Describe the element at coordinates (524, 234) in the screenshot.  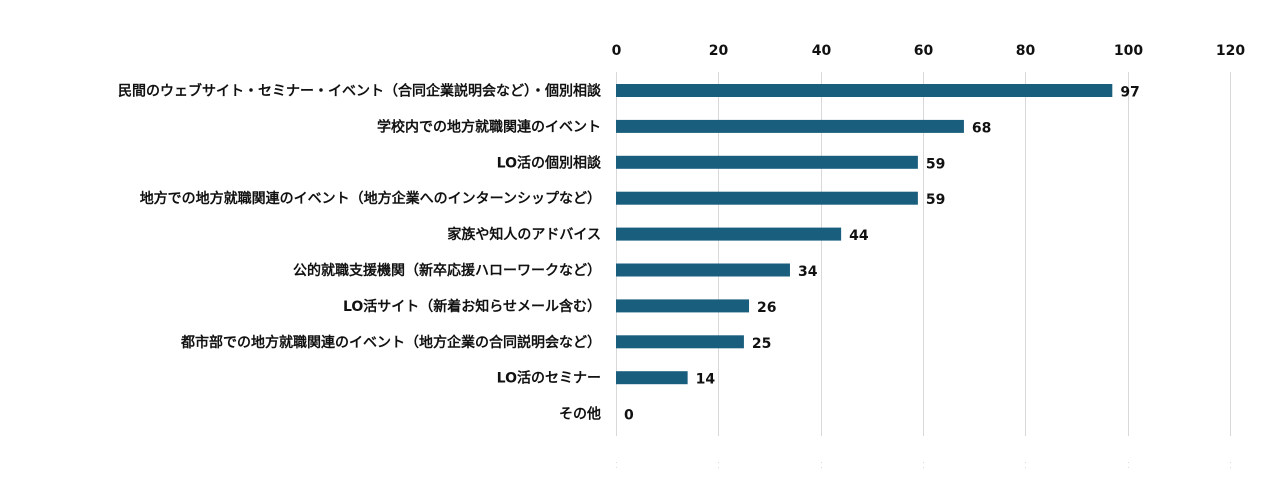
I see `category-label: 家族や知人のアドバイス` at that location.